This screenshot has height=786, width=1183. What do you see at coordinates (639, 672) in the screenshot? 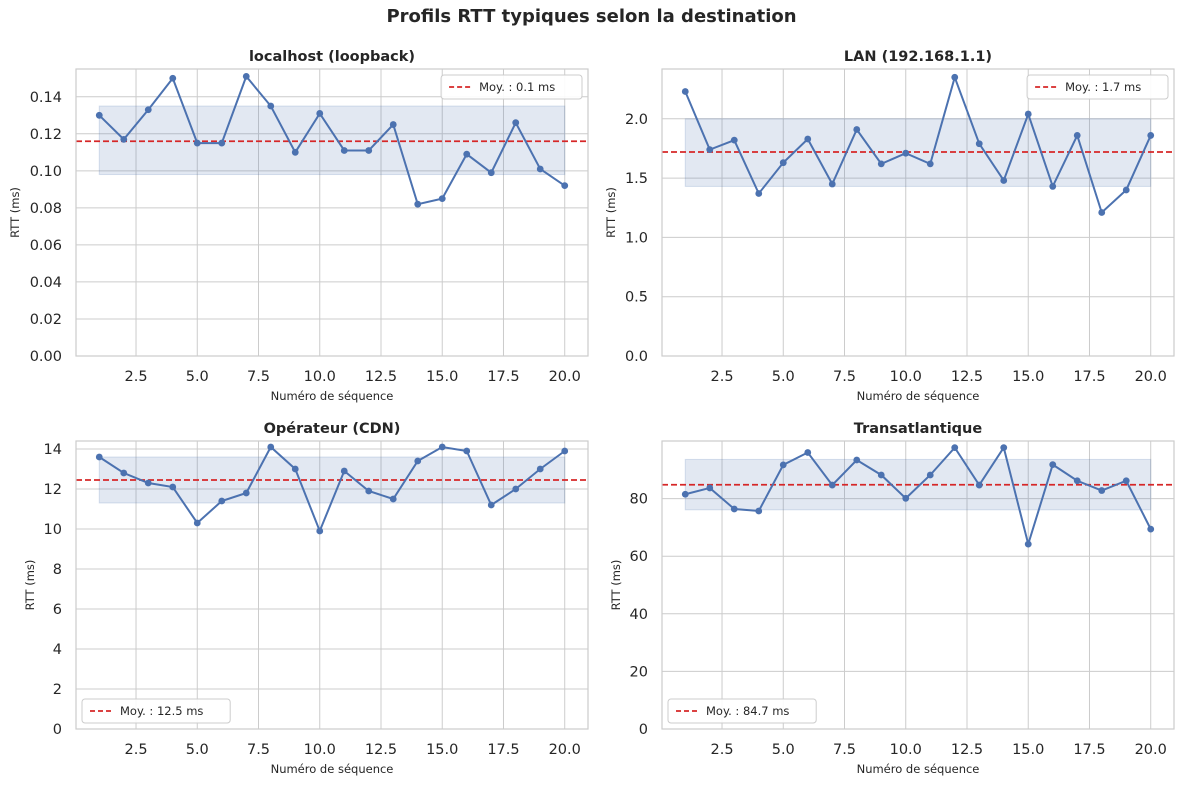
I see `y-tick-label: 20` at bounding box center [639, 672].